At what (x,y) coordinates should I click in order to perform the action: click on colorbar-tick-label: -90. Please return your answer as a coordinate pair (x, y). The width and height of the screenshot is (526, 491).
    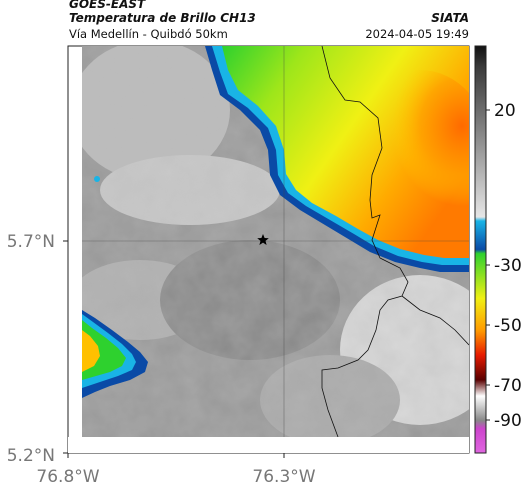
    Looking at the image, I should click on (508, 421).